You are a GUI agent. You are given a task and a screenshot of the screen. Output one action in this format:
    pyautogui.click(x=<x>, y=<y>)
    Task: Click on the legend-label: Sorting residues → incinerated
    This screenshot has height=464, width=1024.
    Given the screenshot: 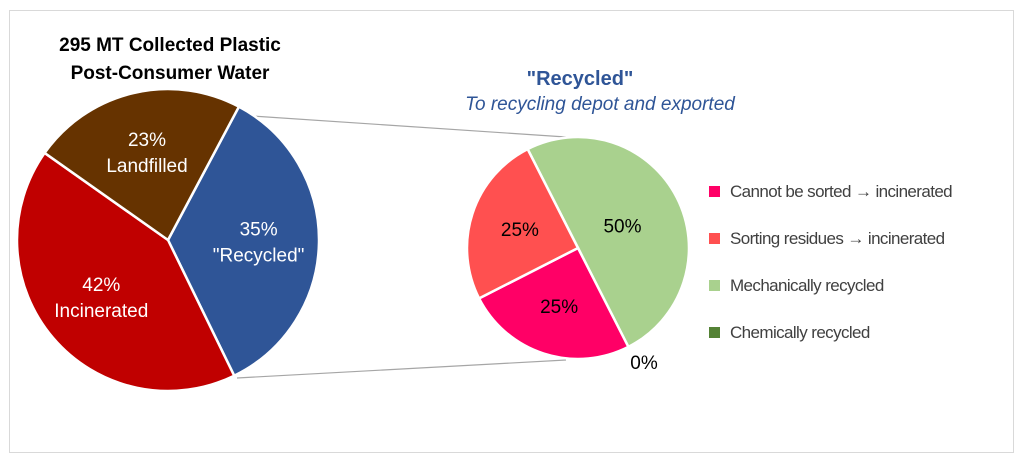 What is the action you would take?
    pyautogui.click(x=837, y=238)
    